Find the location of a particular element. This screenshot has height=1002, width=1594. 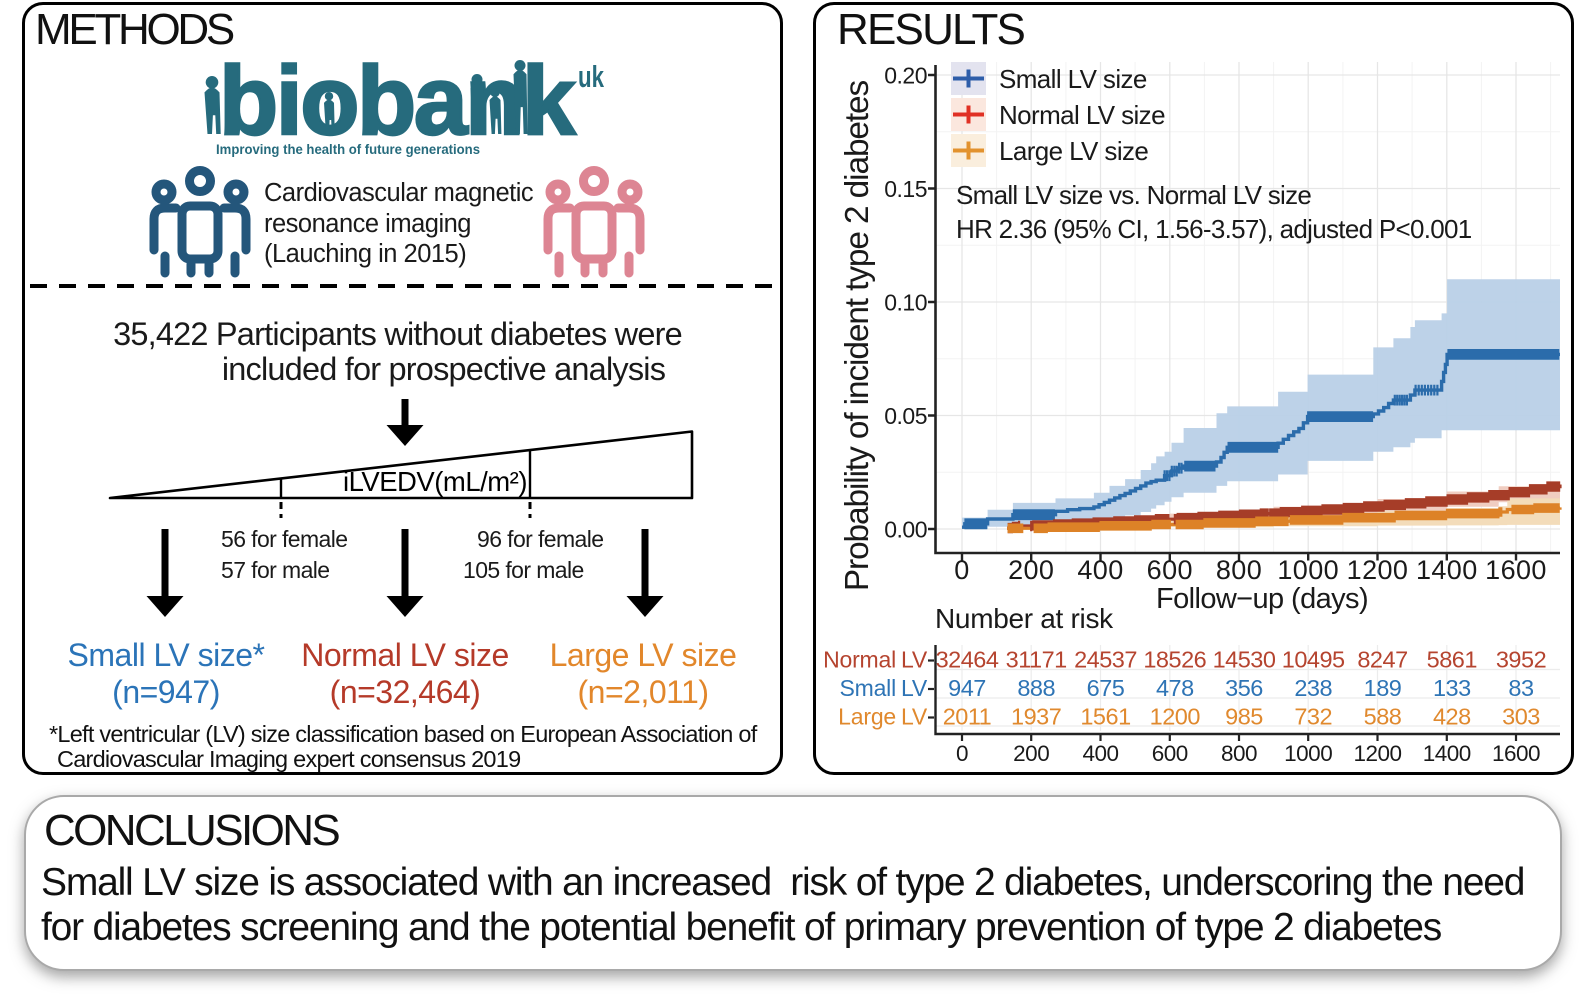

svg-text: 24537 is located at coordinates (1105, 660).